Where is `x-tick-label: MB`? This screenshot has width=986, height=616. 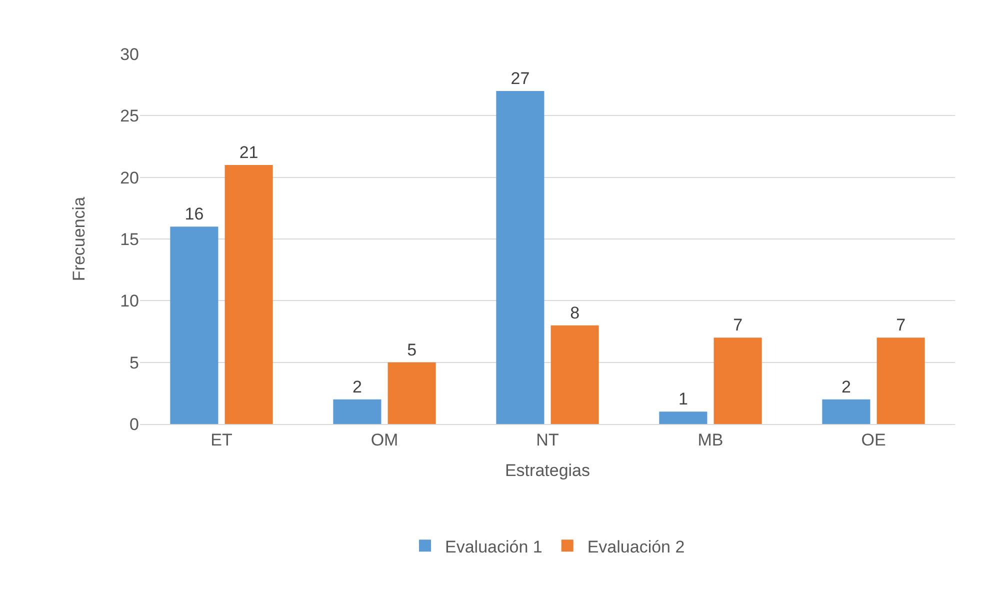
x-tick-label: MB is located at coordinates (711, 440).